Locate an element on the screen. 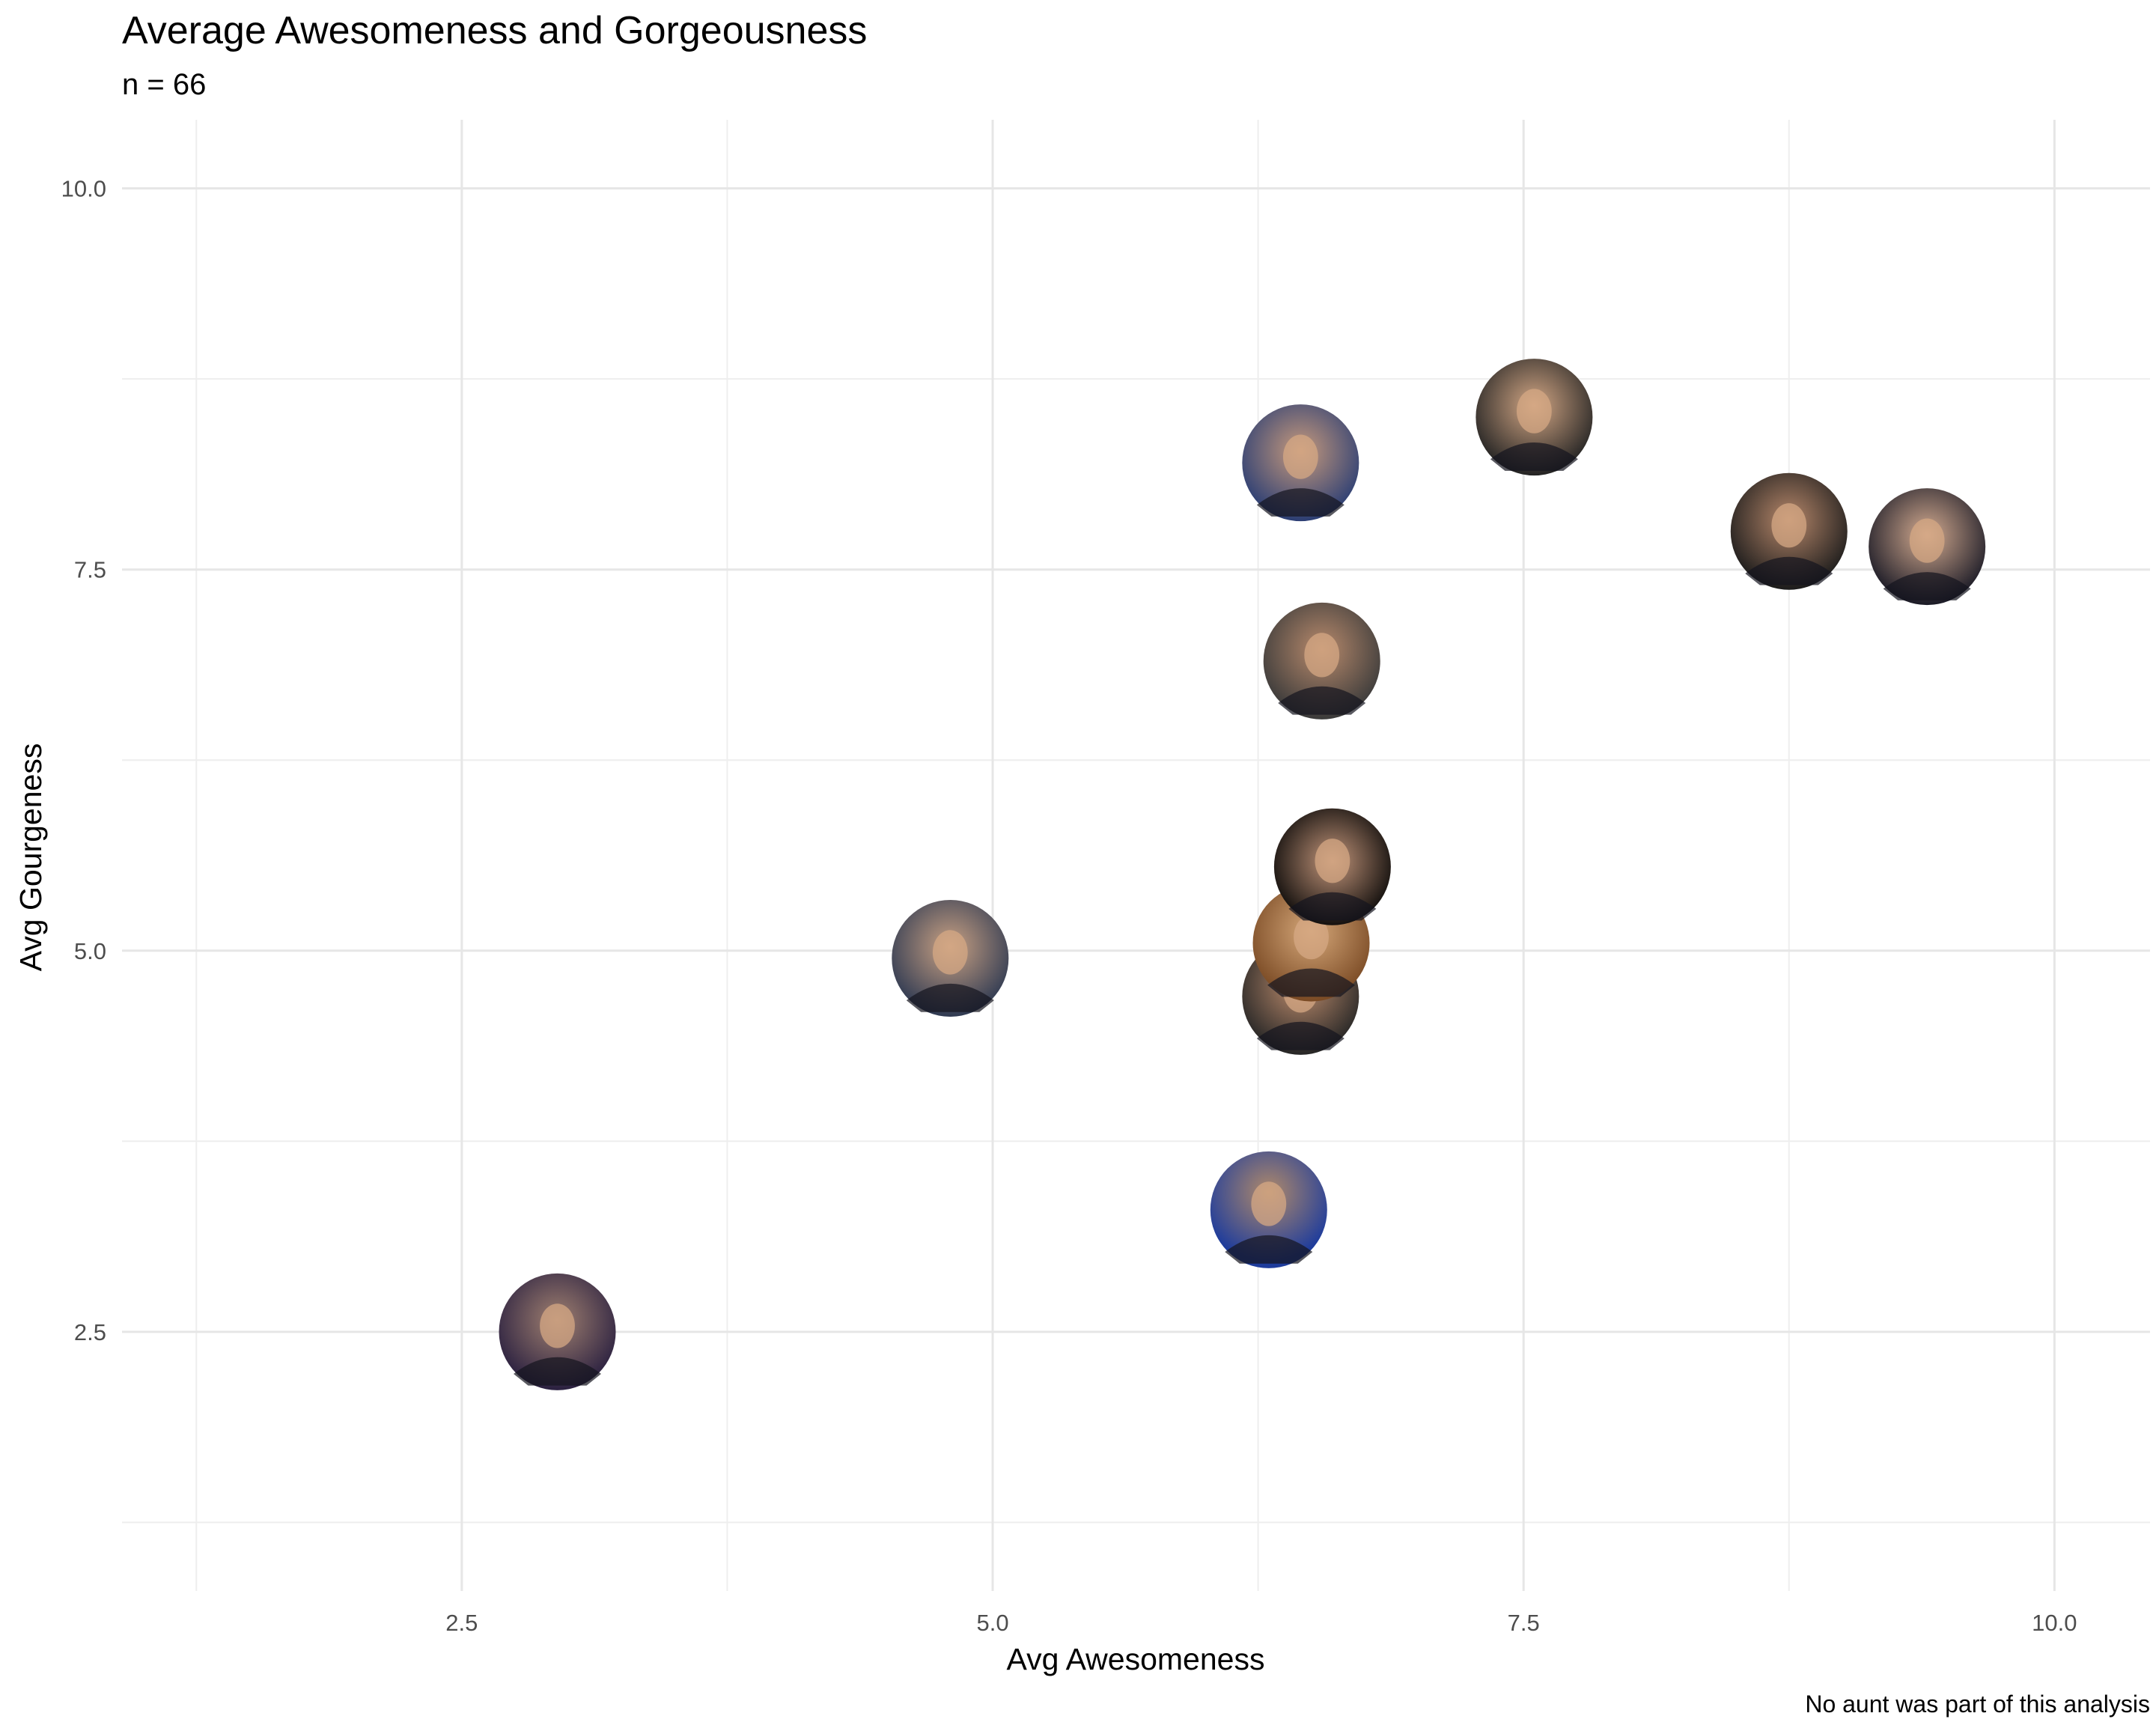 The image size is (2156, 1725). x-tick-label: 5.0 is located at coordinates (992, 1623).